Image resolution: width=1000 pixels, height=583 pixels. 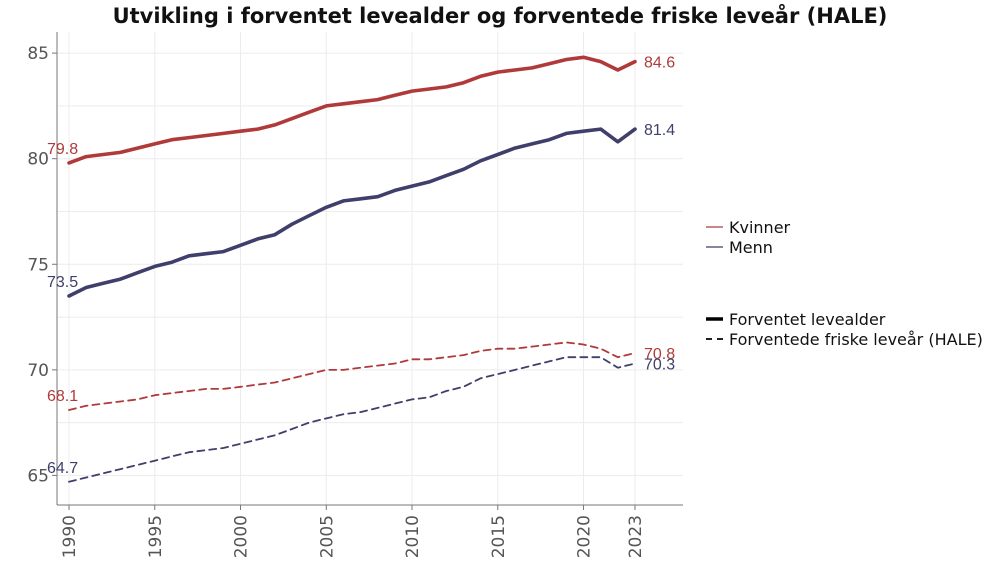 What do you see at coordinates (856, 339) in the screenshot?
I see `legend-label: Forventede friske leveår (HALE)` at bounding box center [856, 339].